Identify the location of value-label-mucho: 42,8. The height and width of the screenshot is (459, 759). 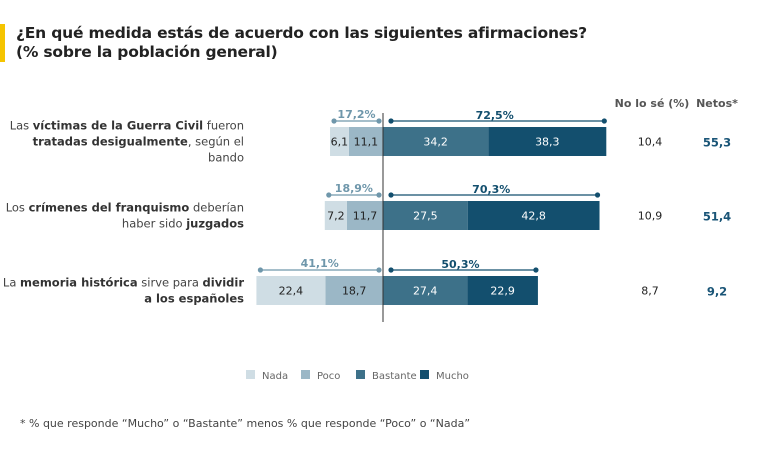
(533, 216).